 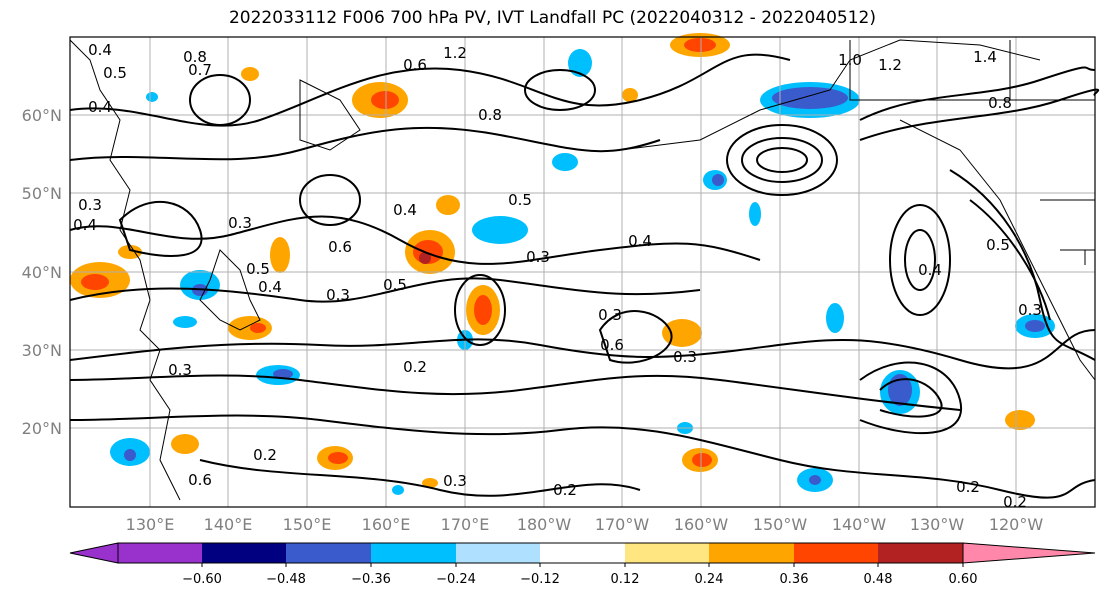 What do you see at coordinates (1016, 524) in the screenshot?
I see `lon-label: 120°W` at bounding box center [1016, 524].